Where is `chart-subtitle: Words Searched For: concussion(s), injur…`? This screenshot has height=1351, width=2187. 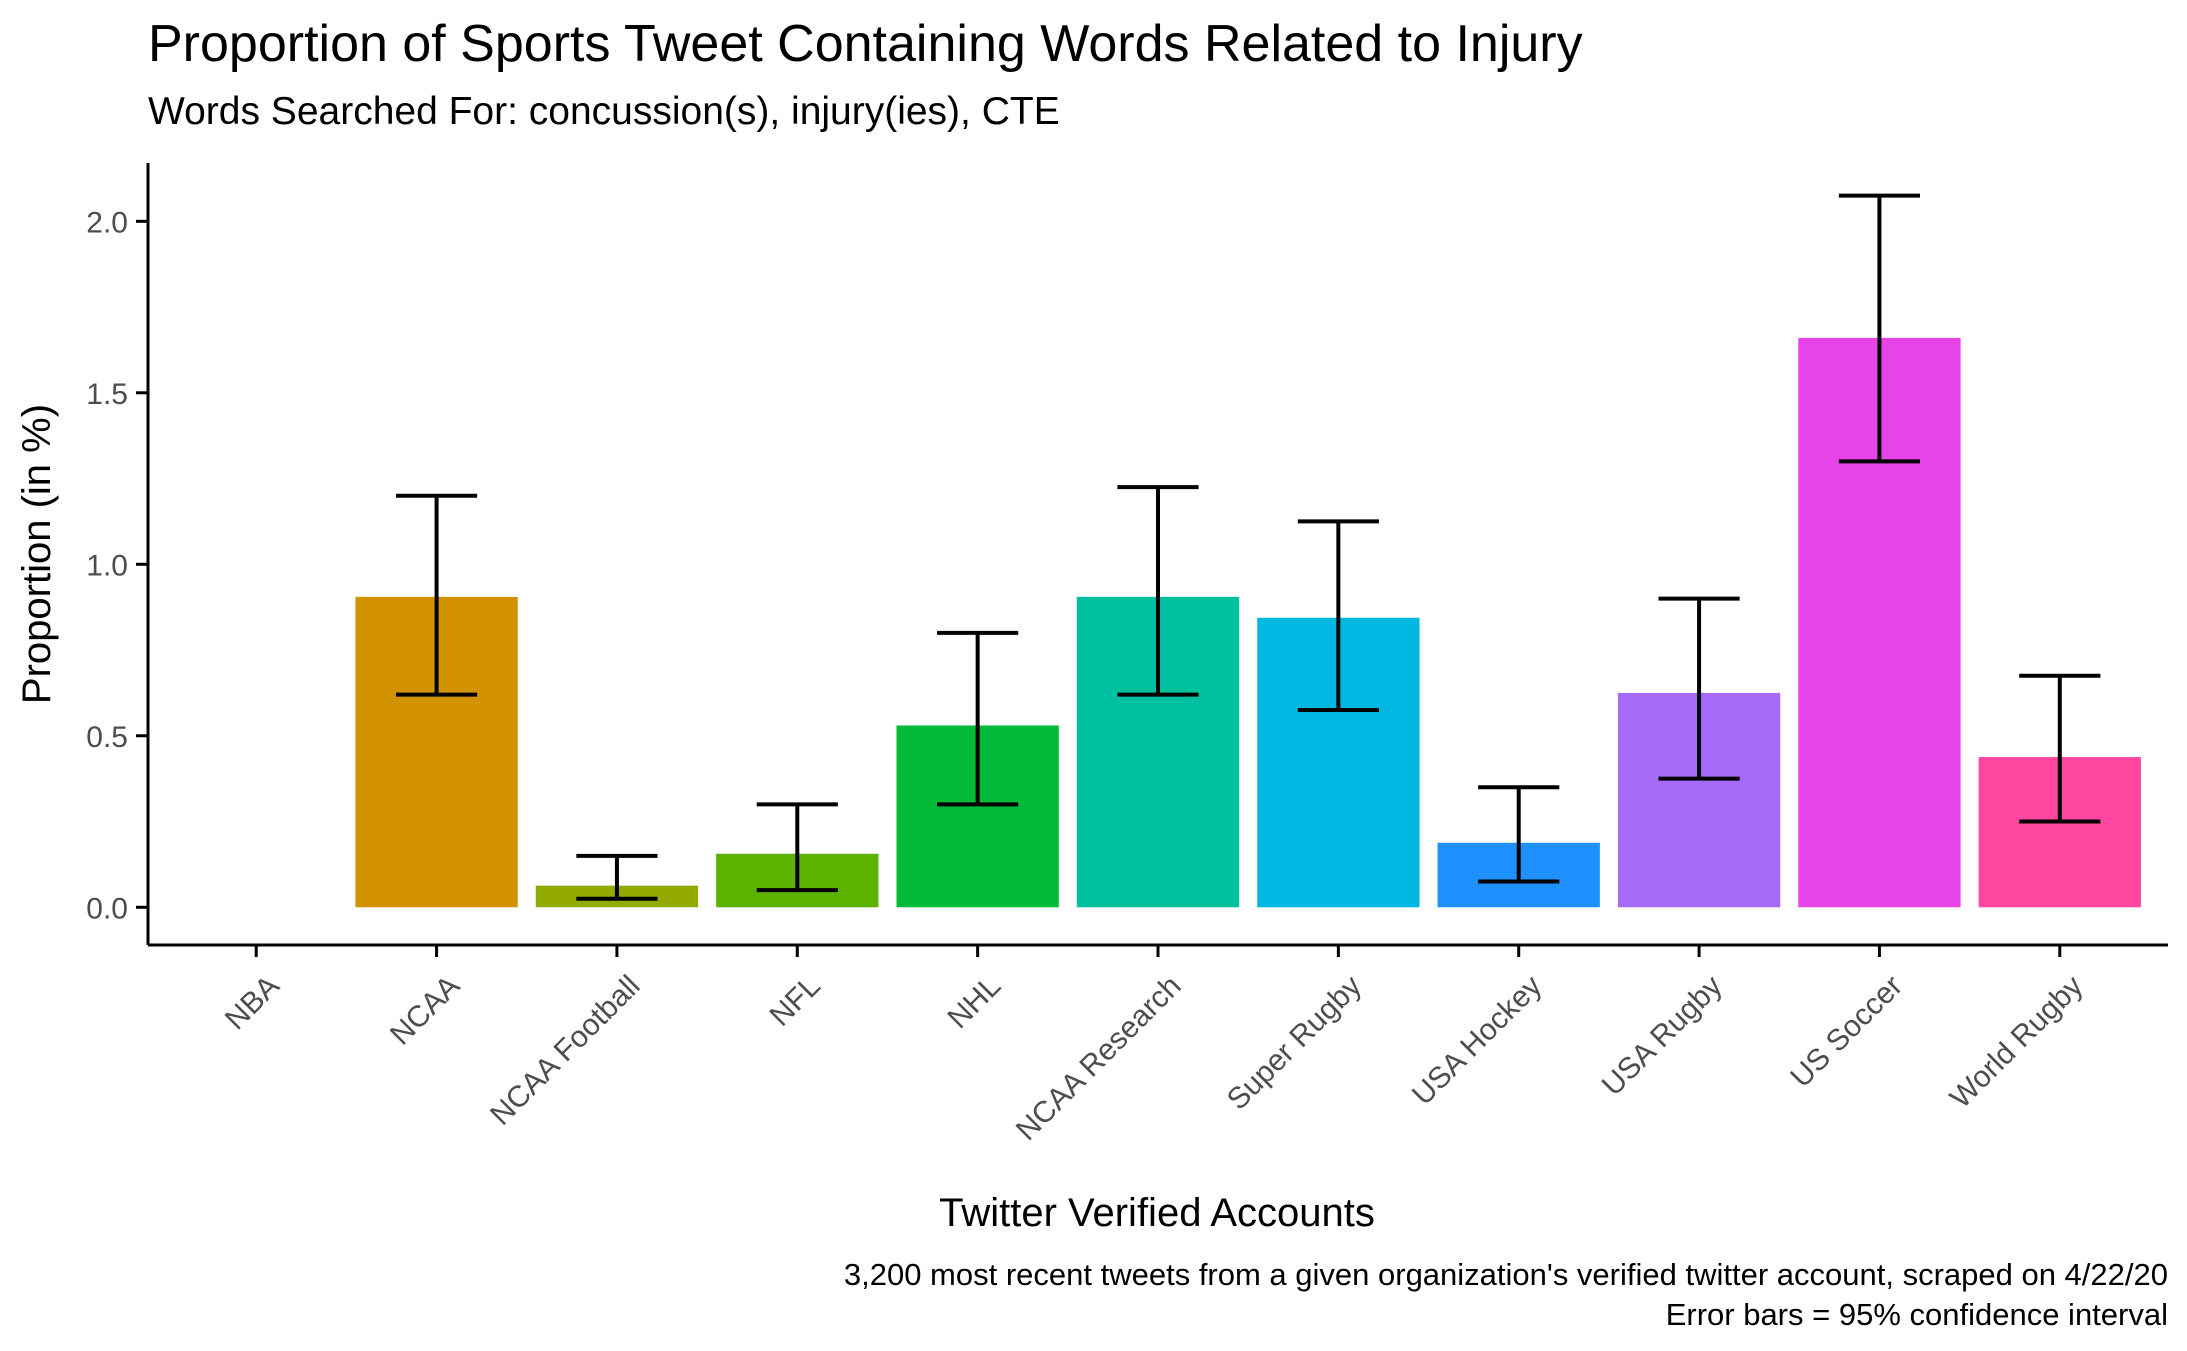
chart-subtitle: Words Searched For: concussion(s), injur… is located at coordinates (604, 111).